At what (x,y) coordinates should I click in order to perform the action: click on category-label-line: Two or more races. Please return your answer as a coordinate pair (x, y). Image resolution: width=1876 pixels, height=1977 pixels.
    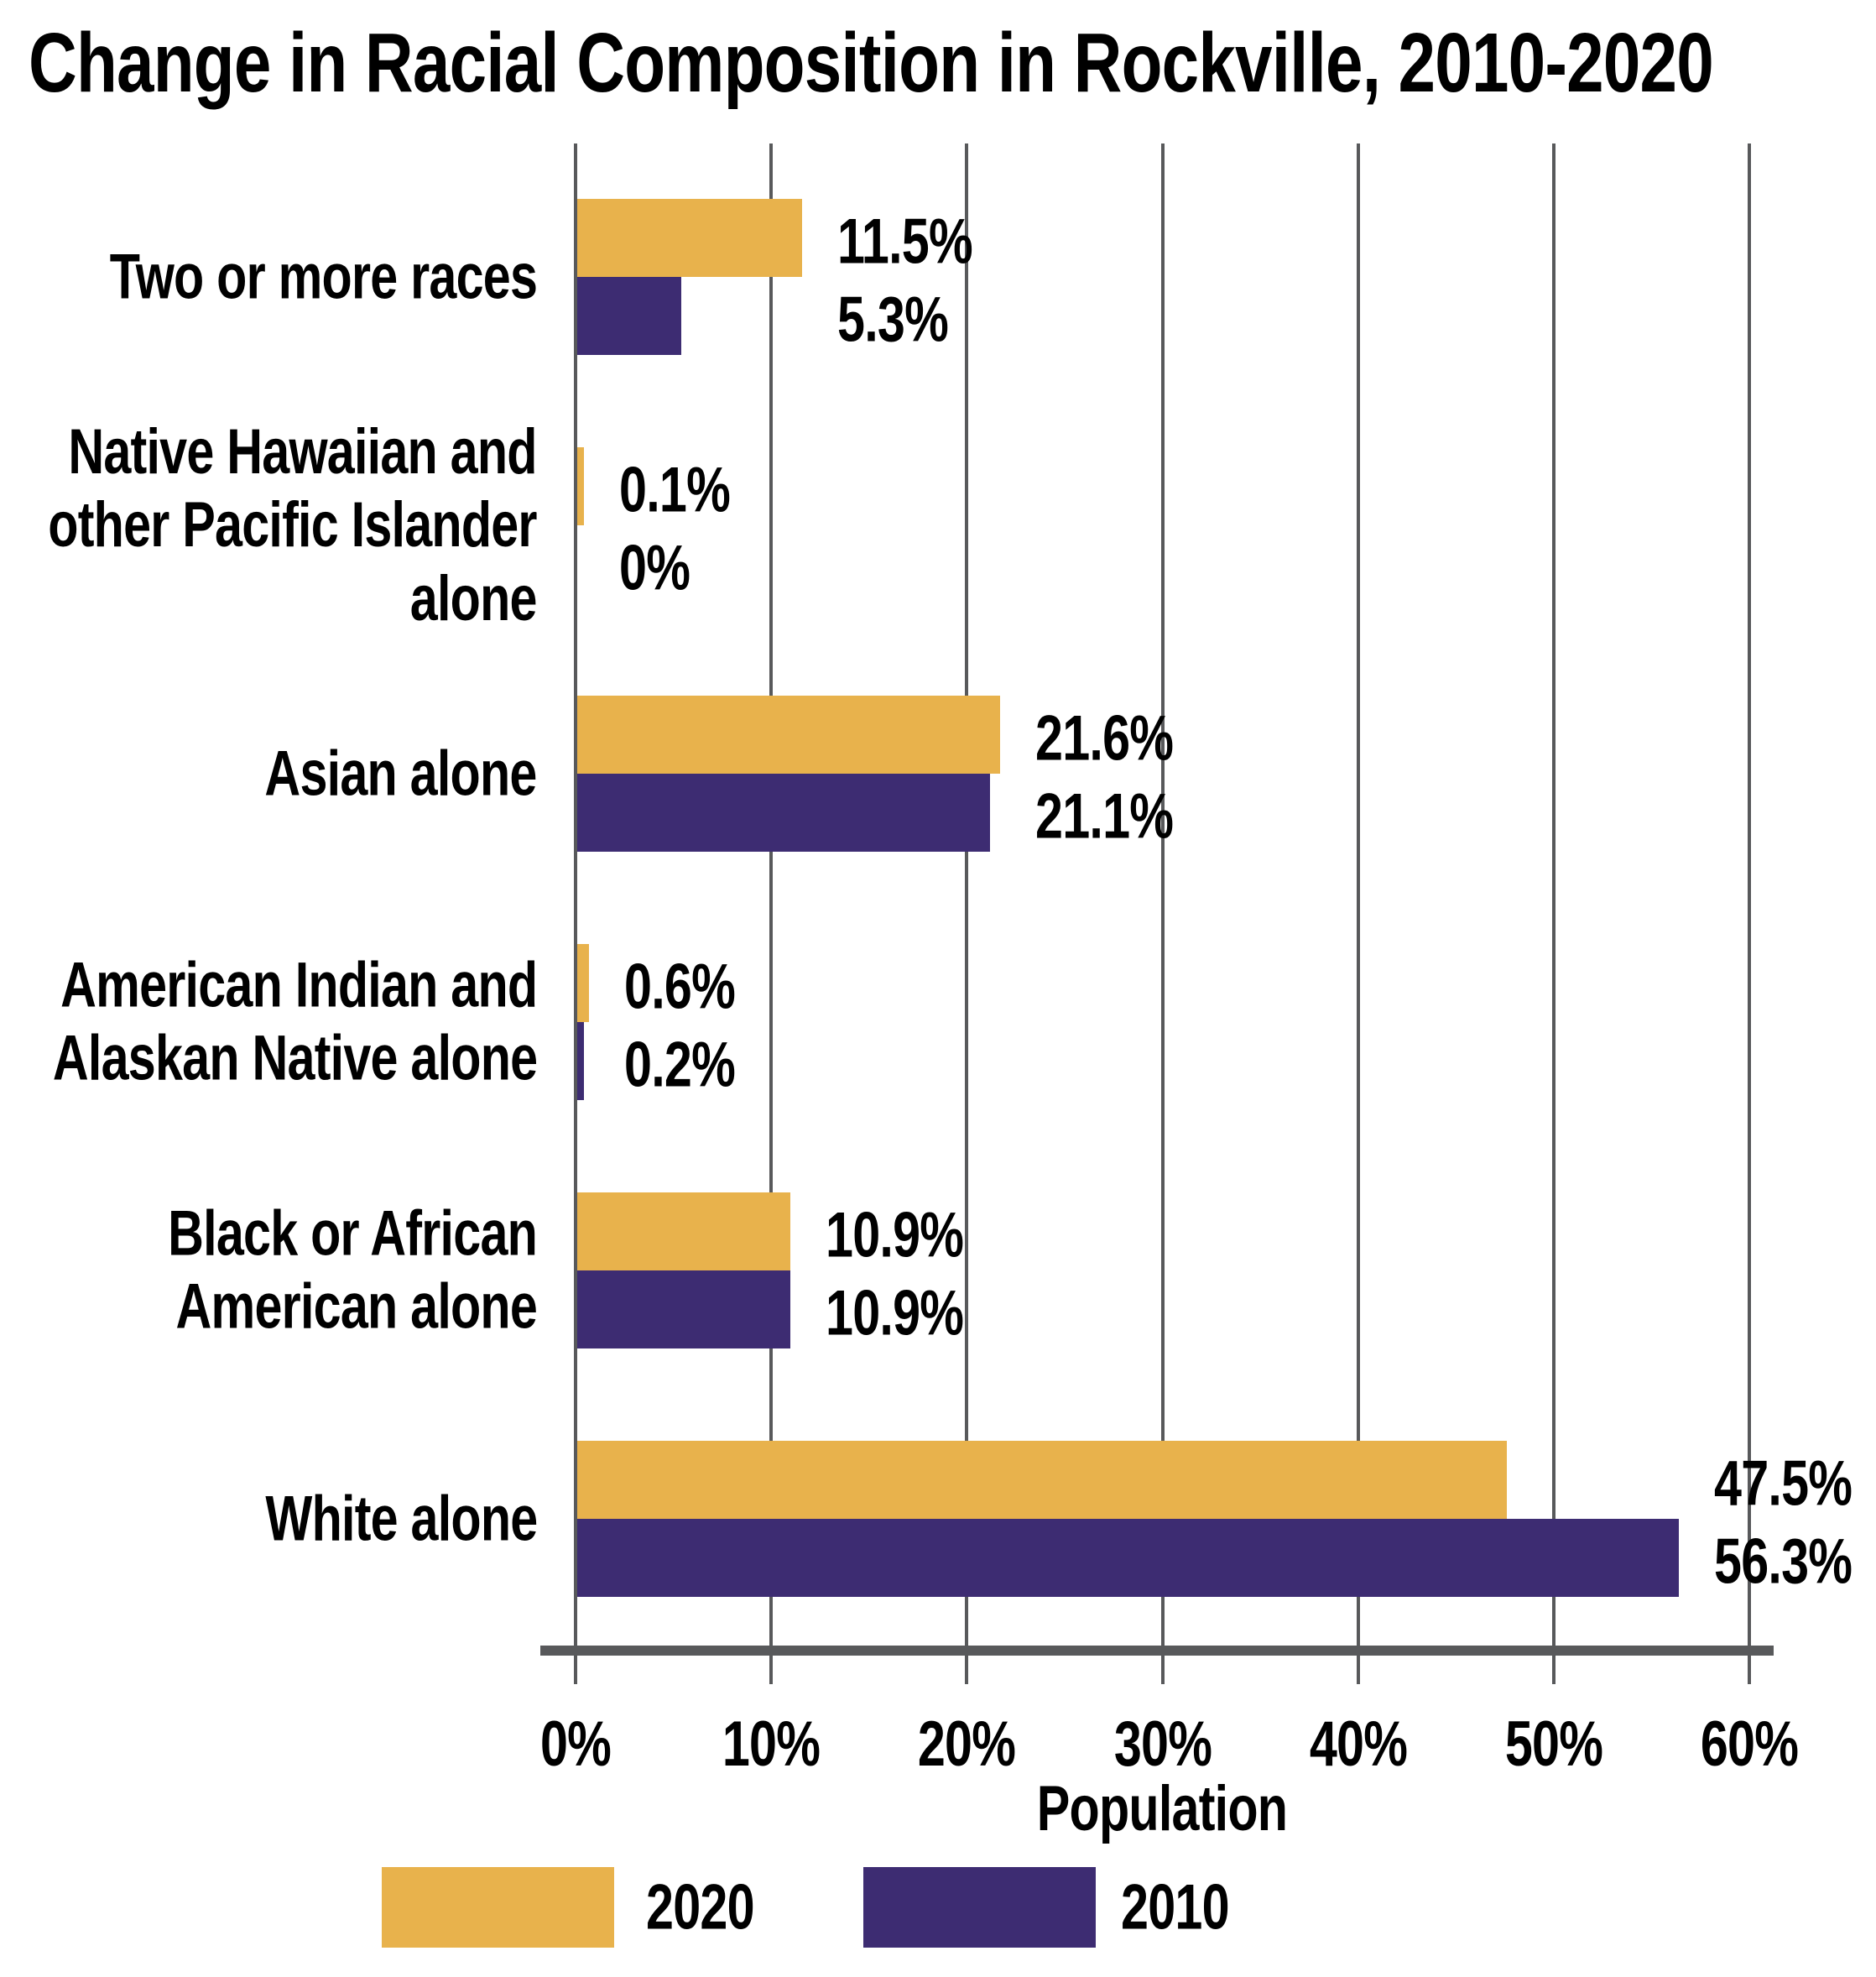
    Looking at the image, I should click on (323, 277).